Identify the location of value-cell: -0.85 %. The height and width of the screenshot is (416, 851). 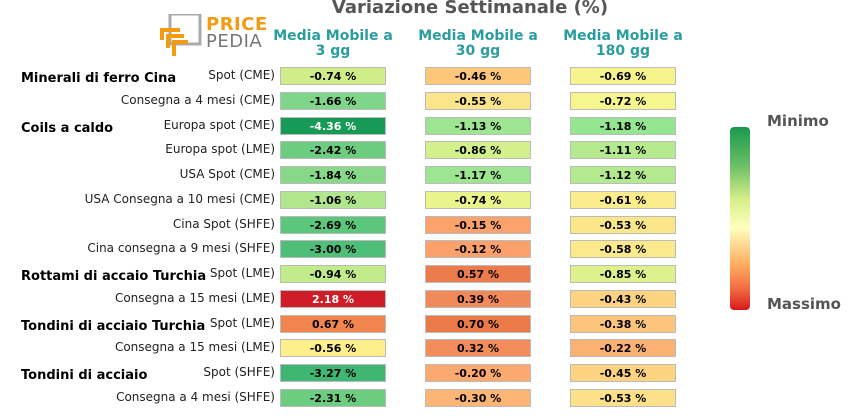
(623, 274).